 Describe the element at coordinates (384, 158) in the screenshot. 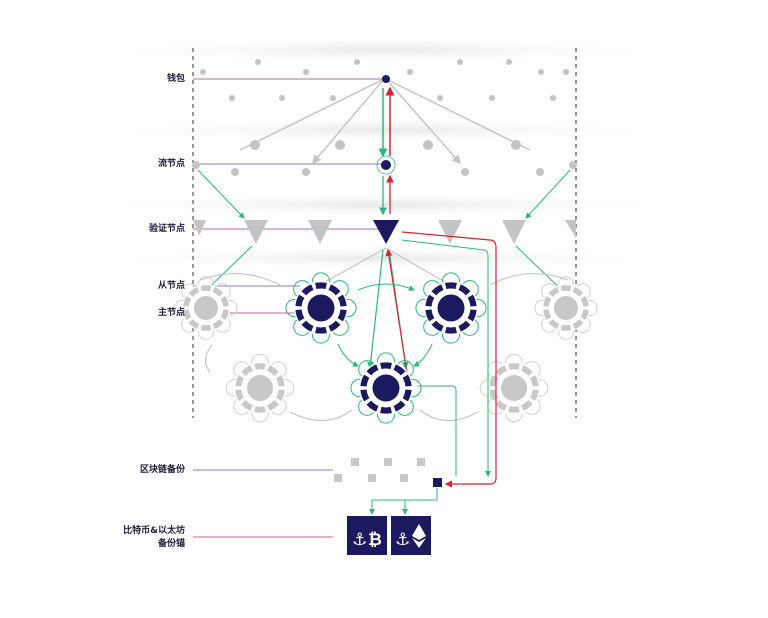

I see `stream-node-row` at that location.